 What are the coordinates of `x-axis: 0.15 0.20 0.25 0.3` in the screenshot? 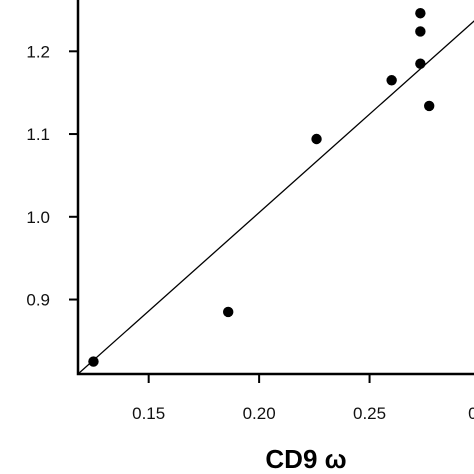 It's located at (303, 398).